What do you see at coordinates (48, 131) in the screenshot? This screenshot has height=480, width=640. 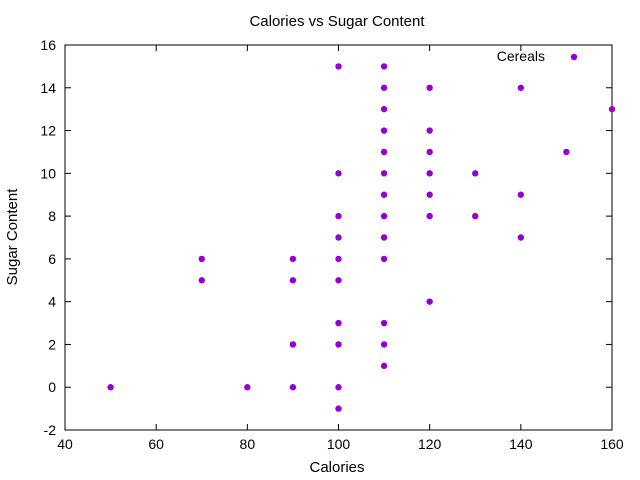 I see `y-tick-label: 12` at bounding box center [48, 131].